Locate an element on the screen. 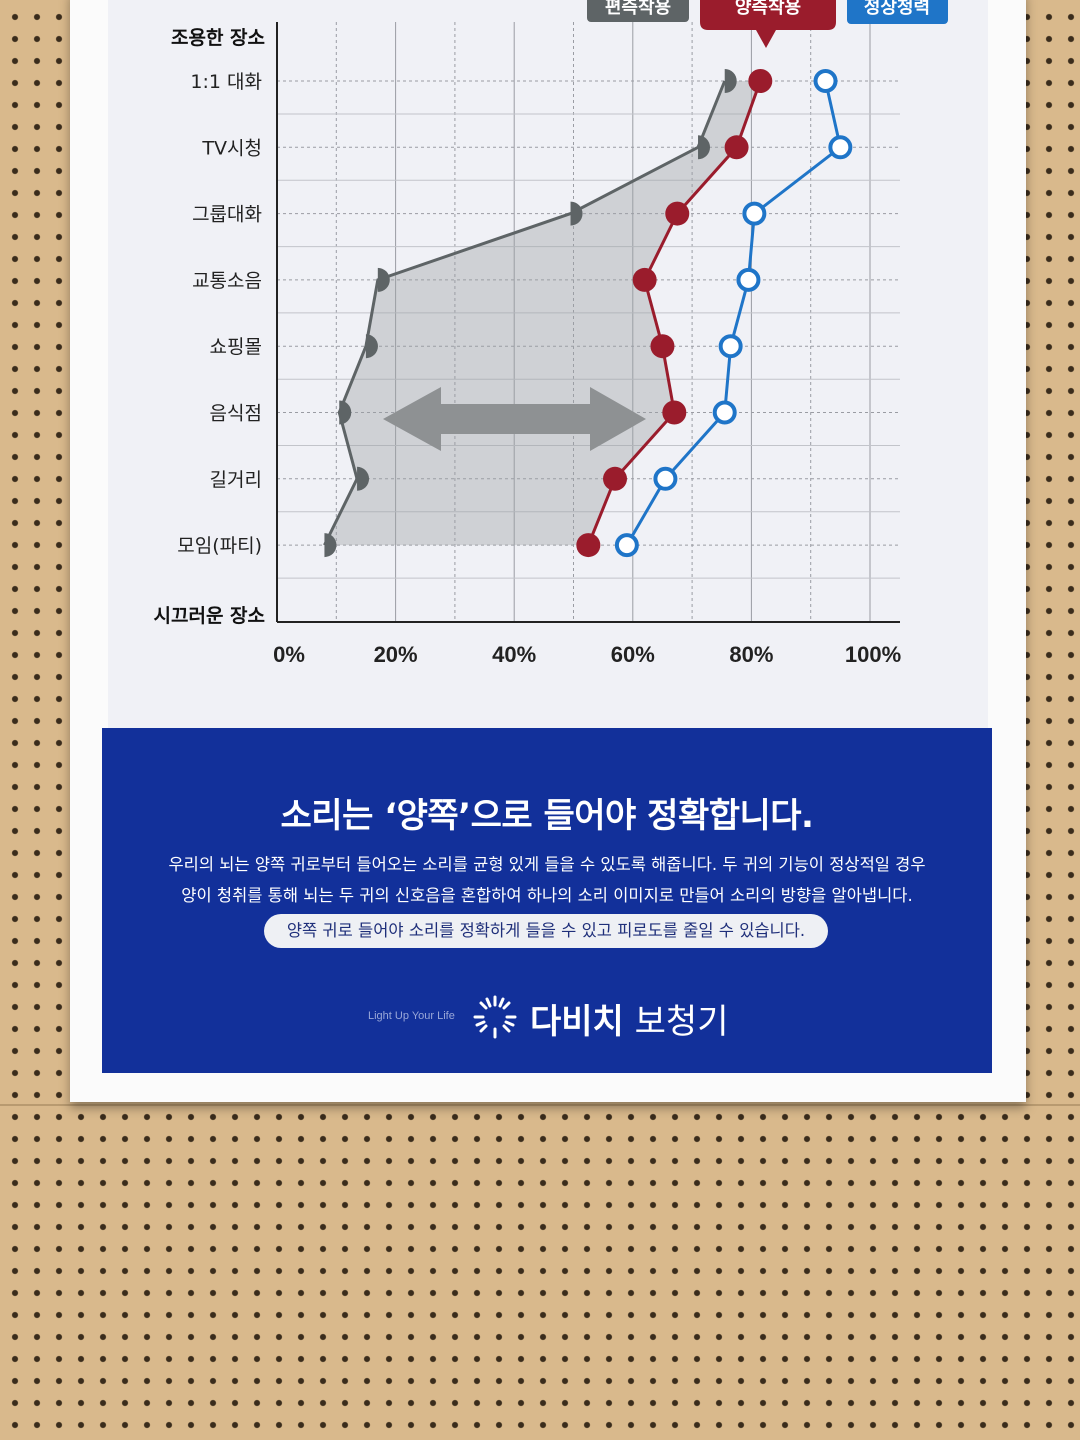 This screenshot has height=1440, width=1080. y-tick-label: 음식점 is located at coordinates (236, 414).